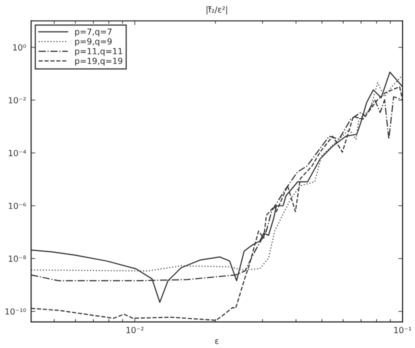 This screenshot has height=348, width=415. What do you see at coordinates (17, 206) in the screenshot?
I see `y-tick-label: 10⁻⁶` at bounding box center [17, 206].